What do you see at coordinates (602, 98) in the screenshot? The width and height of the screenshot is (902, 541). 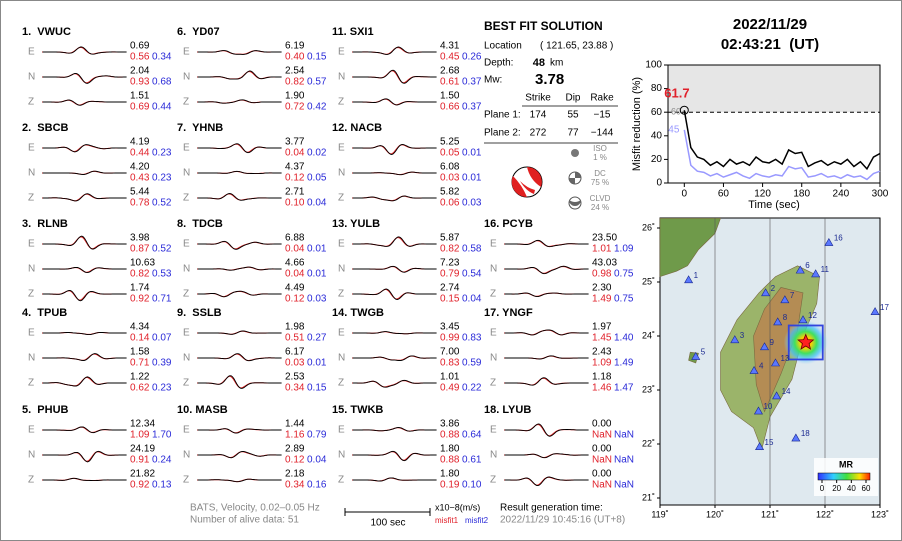 I see `table-header: Rake` at bounding box center [602, 98].